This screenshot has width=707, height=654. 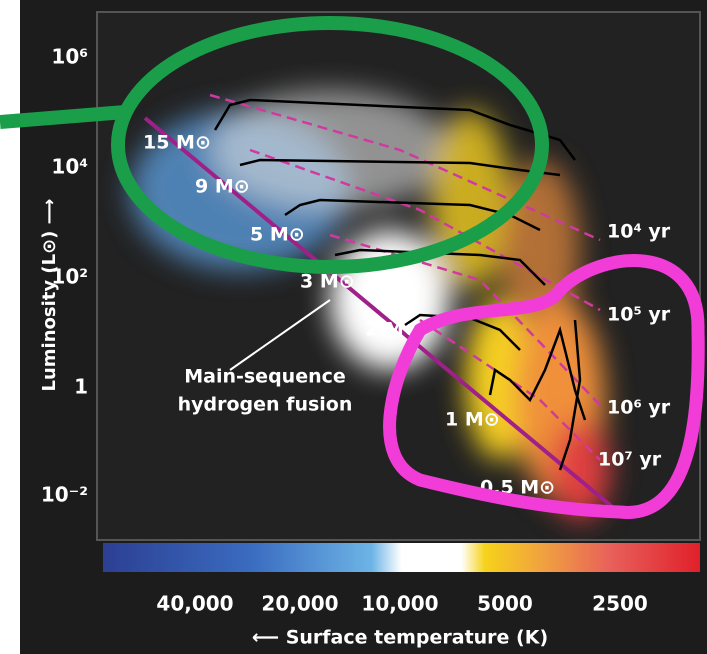 What do you see at coordinates (280, 335) in the screenshot?
I see `annotation-pointer` at bounding box center [280, 335].